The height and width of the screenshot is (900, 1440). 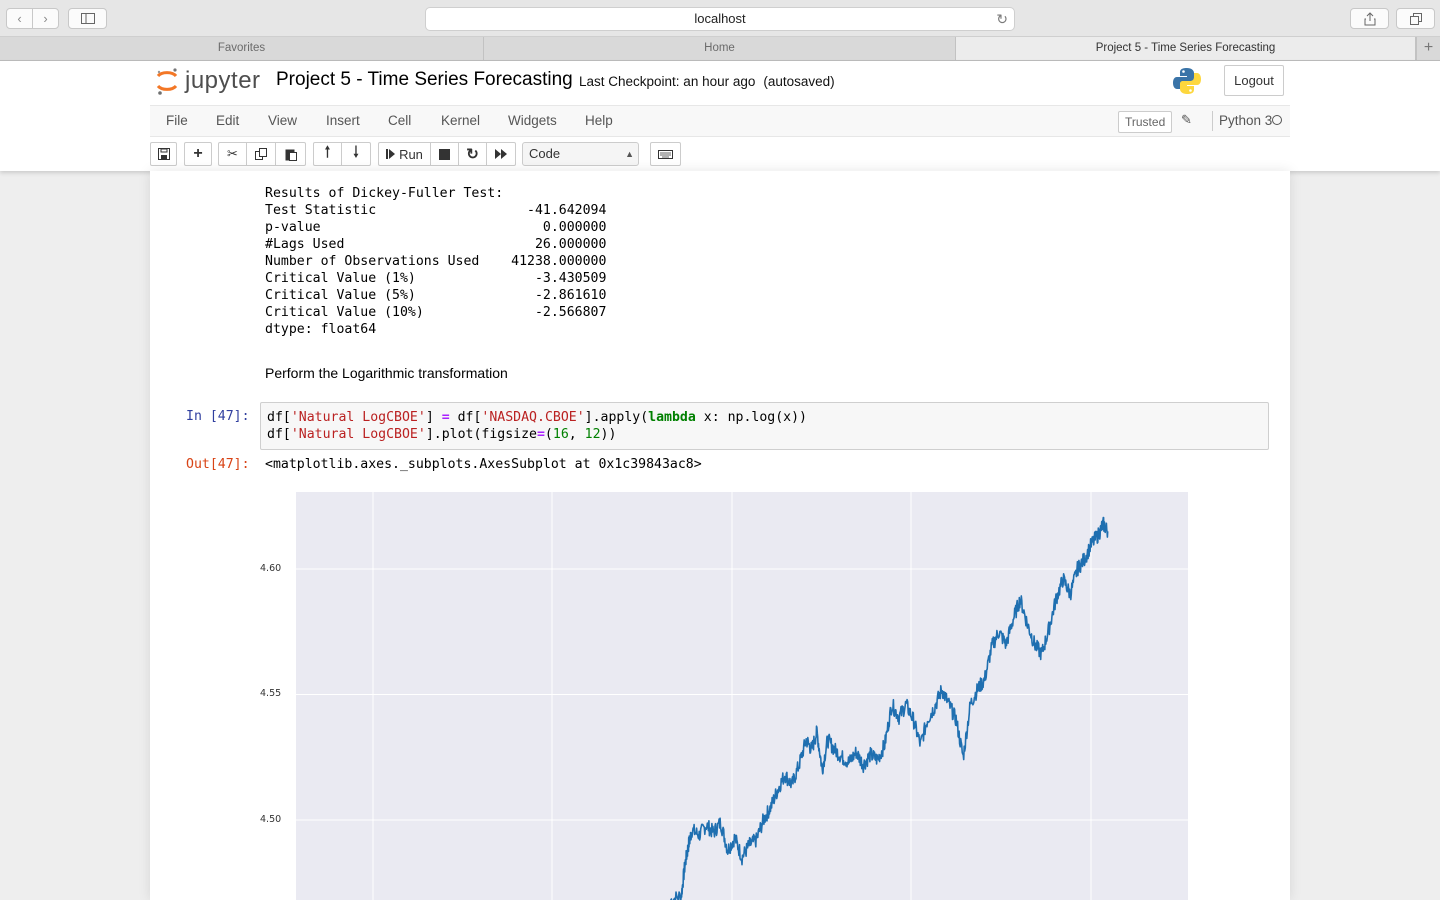 What do you see at coordinates (889, 708) in the screenshot?
I see `series-line` at bounding box center [889, 708].